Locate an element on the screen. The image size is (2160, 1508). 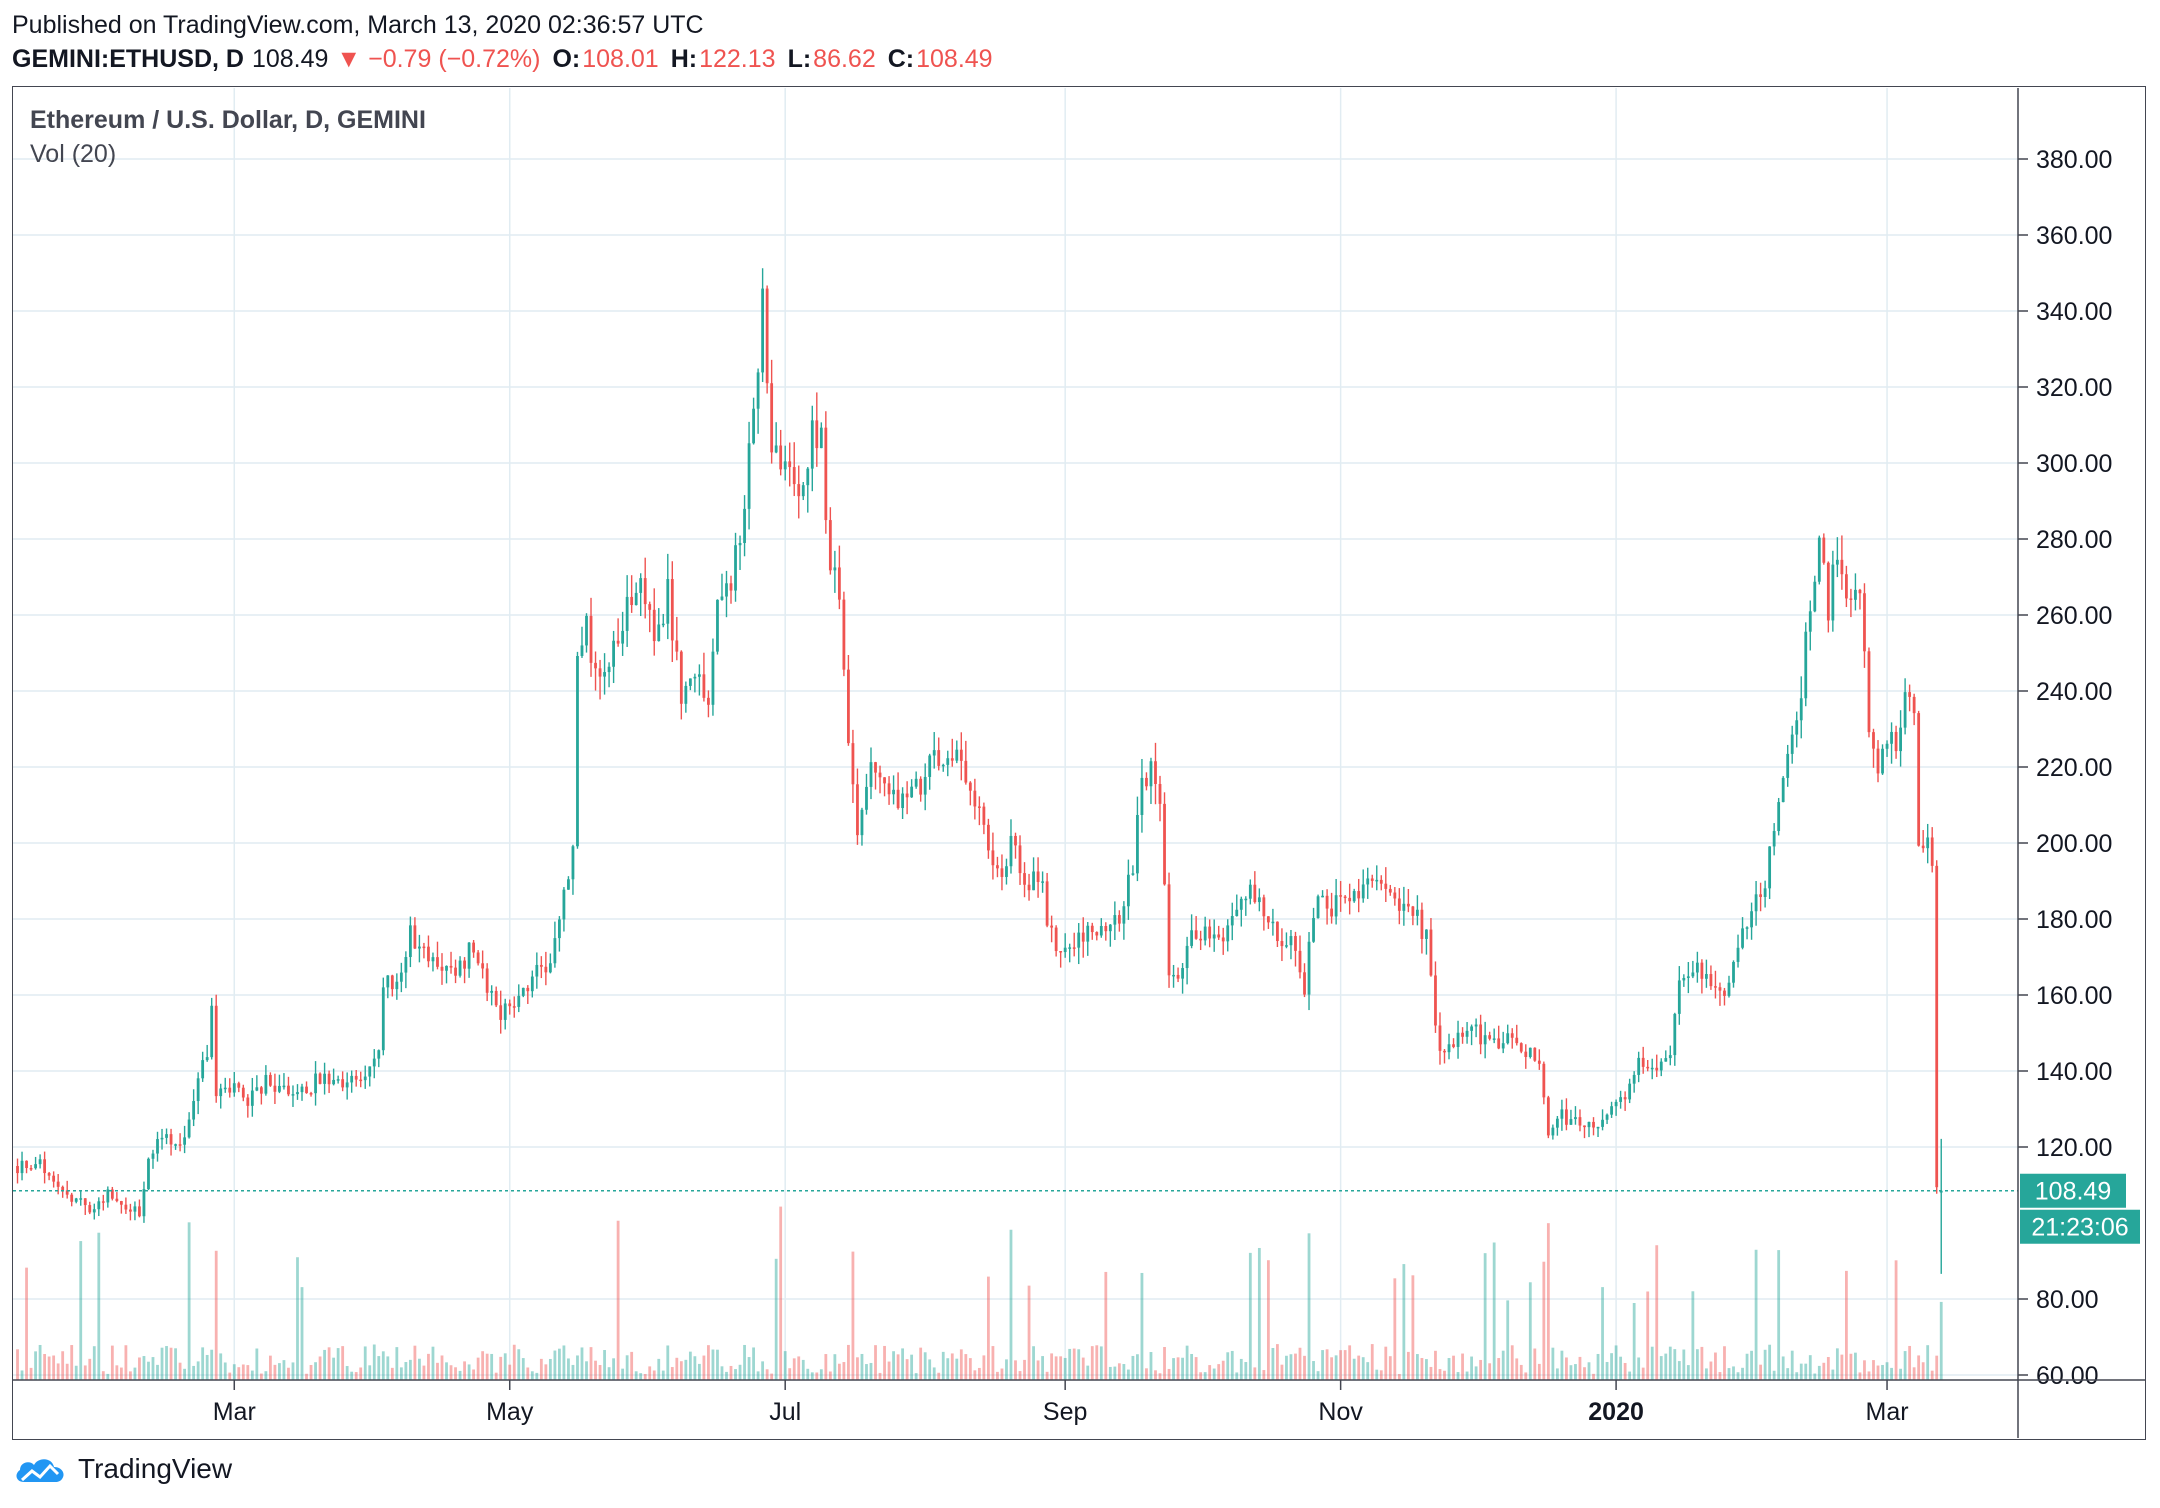
price-axis-label: 280.00 is located at coordinates (2074, 540).